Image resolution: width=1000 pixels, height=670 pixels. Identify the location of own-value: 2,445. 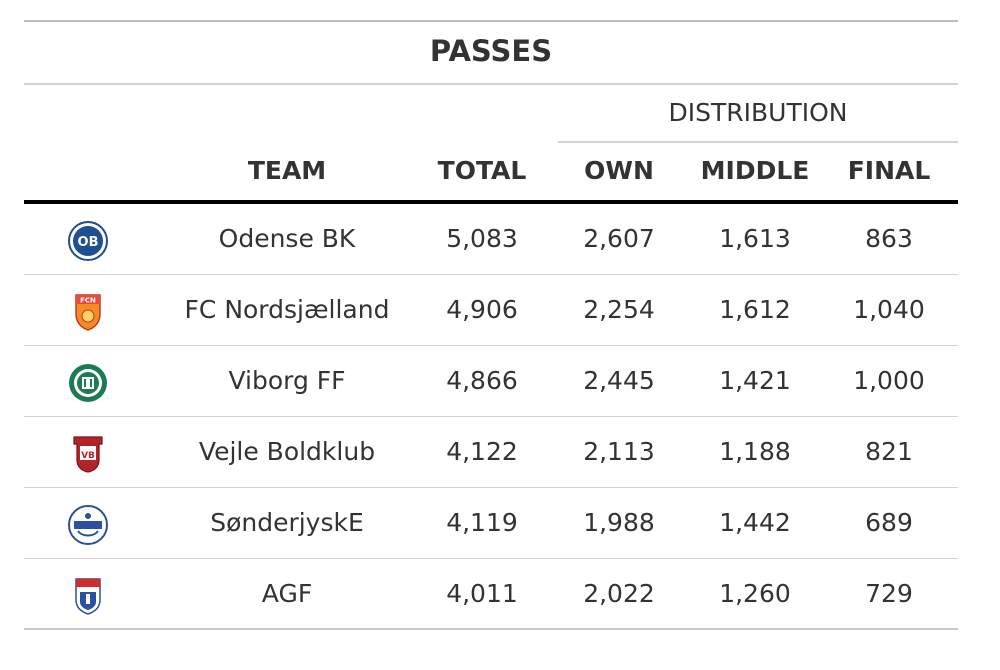
(619, 380).